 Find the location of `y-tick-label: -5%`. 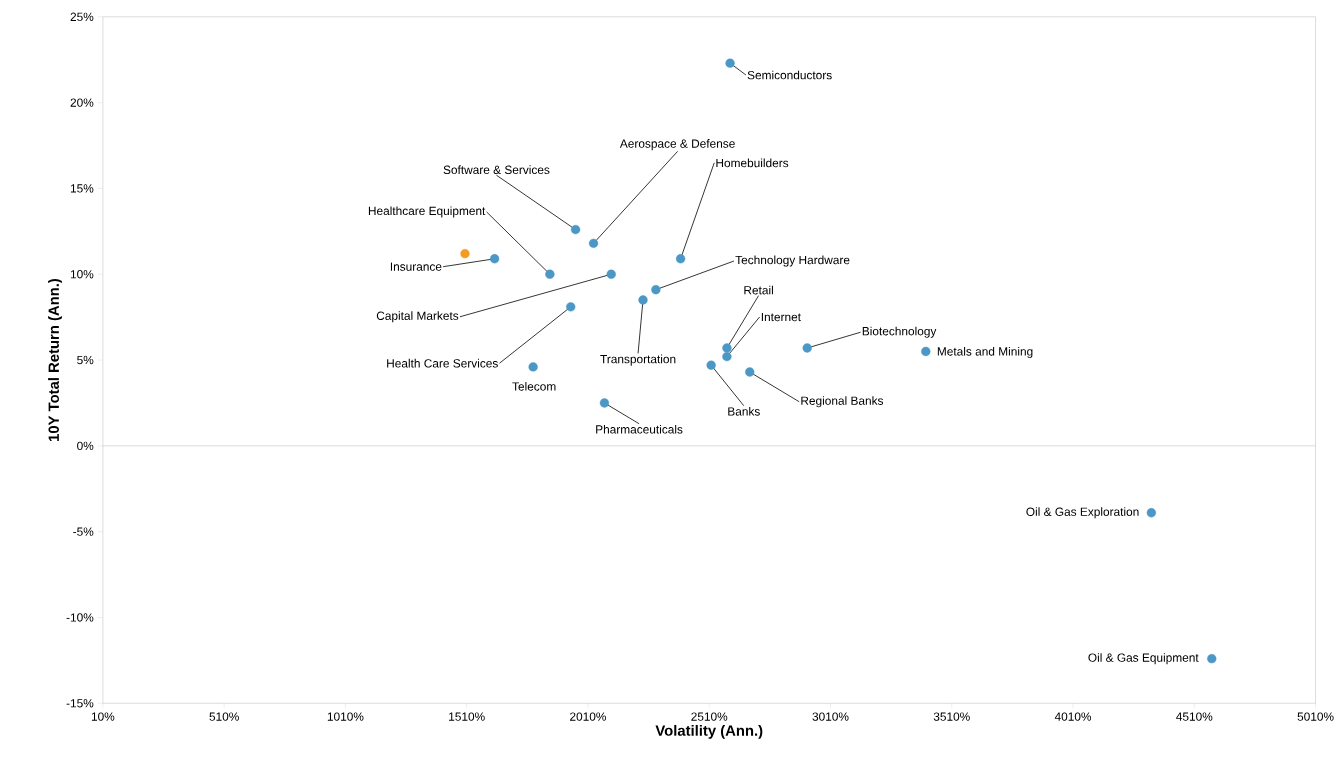

y-tick-label: -5% is located at coordinates (83, 532).